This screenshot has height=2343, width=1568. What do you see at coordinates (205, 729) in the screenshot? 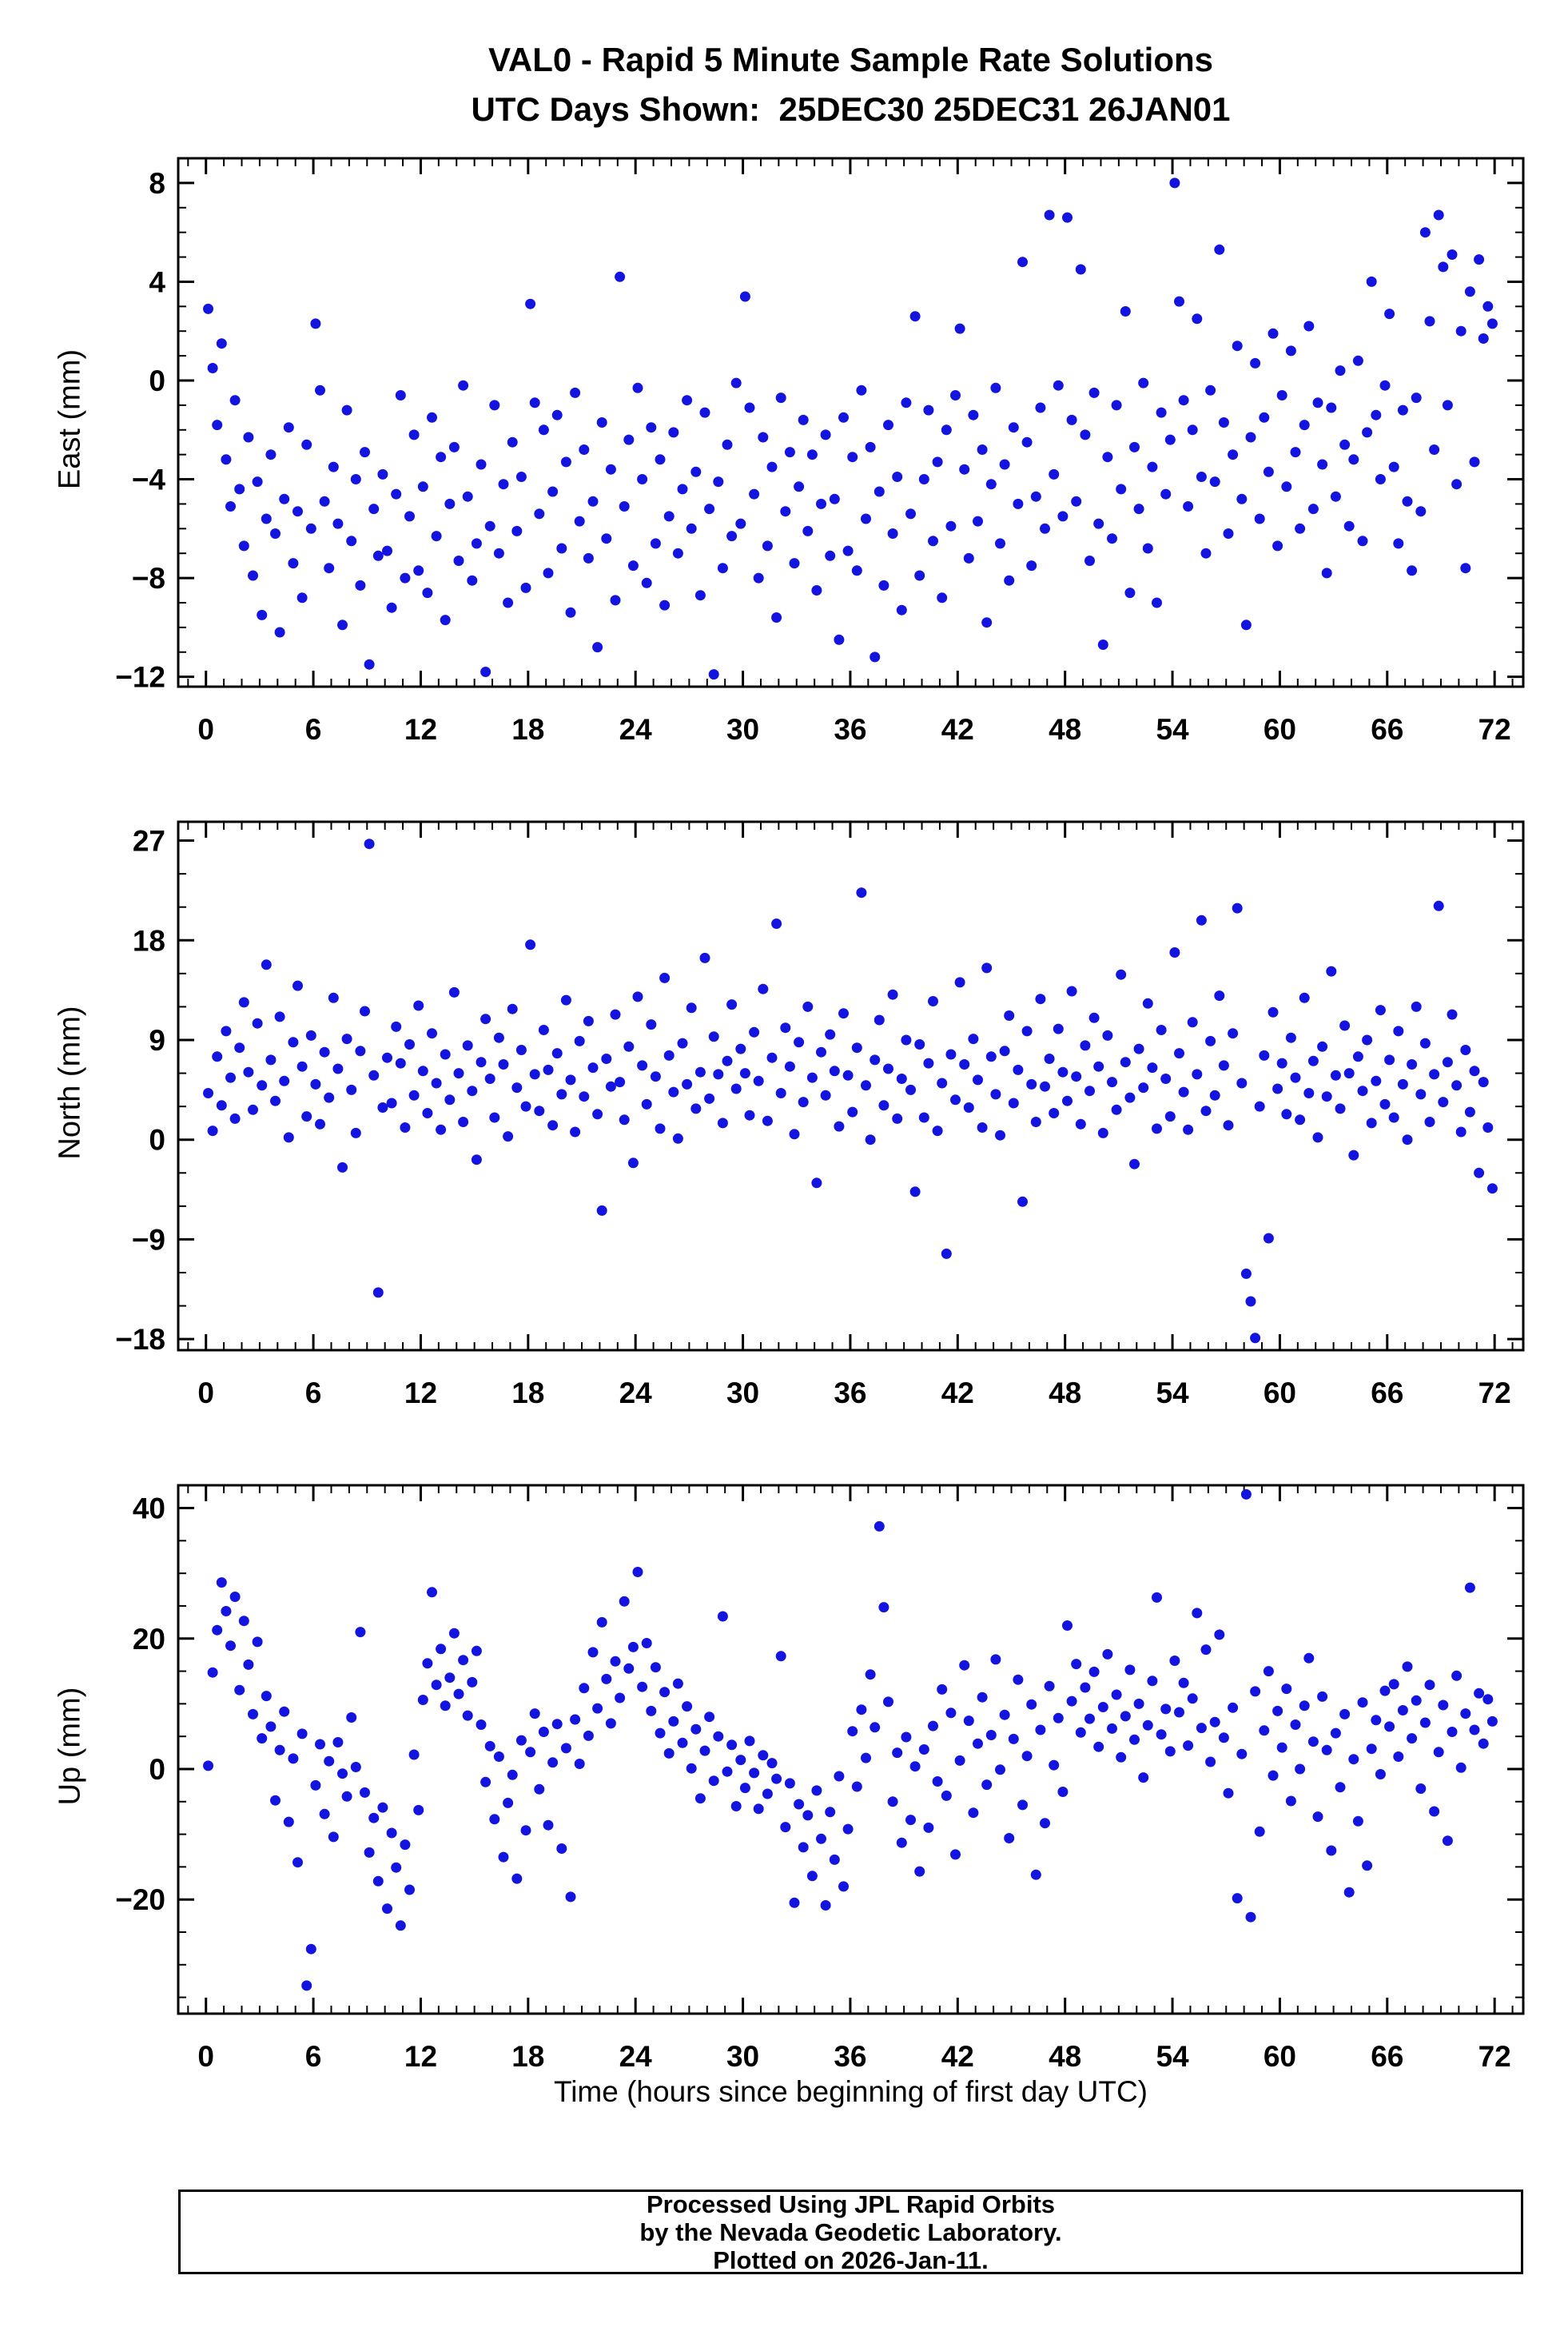
I see `x-tick-label: 0` at bounding box center [205, 729].